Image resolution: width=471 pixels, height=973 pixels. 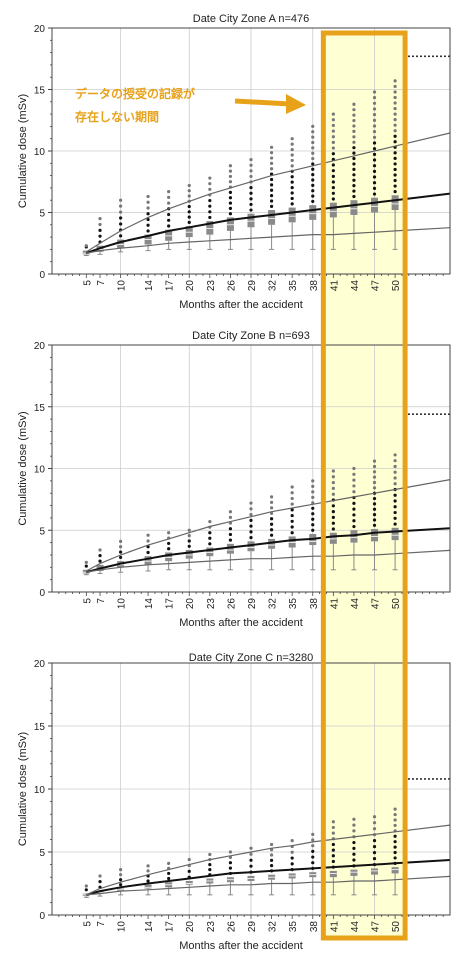 What do you see at coordinates (87, 601) in the screenshot?
I see `x-tick-label: 5` at bounding box center [87, 601].